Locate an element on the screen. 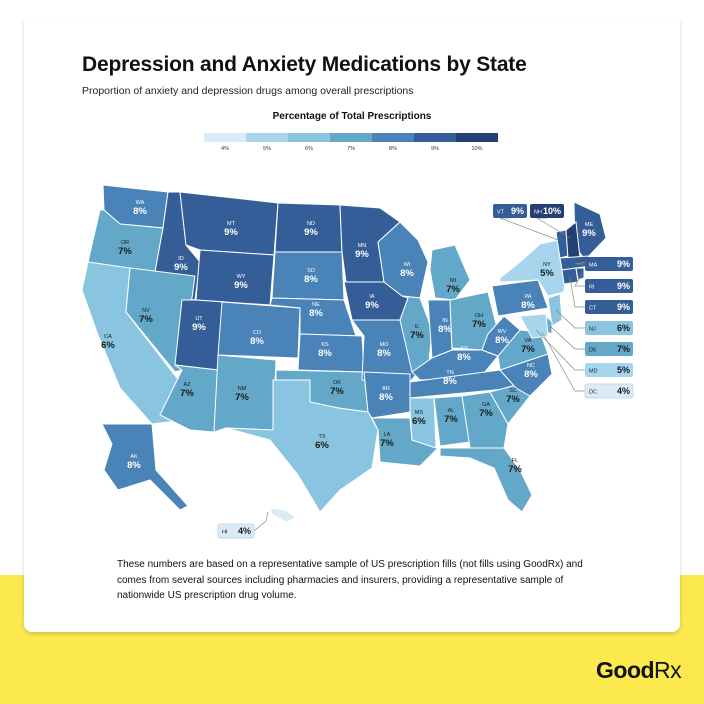  state-value-hi: 4% is located at coordinates (244, 531).